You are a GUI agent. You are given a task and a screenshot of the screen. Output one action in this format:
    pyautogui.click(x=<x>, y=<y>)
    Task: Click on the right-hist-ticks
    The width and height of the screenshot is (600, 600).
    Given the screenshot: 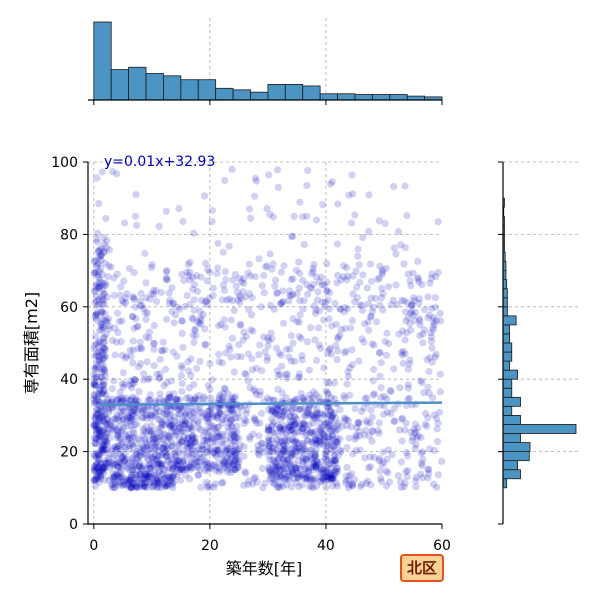 What is the action you would take?
    pyautogui.click(x=500, y=343)
    